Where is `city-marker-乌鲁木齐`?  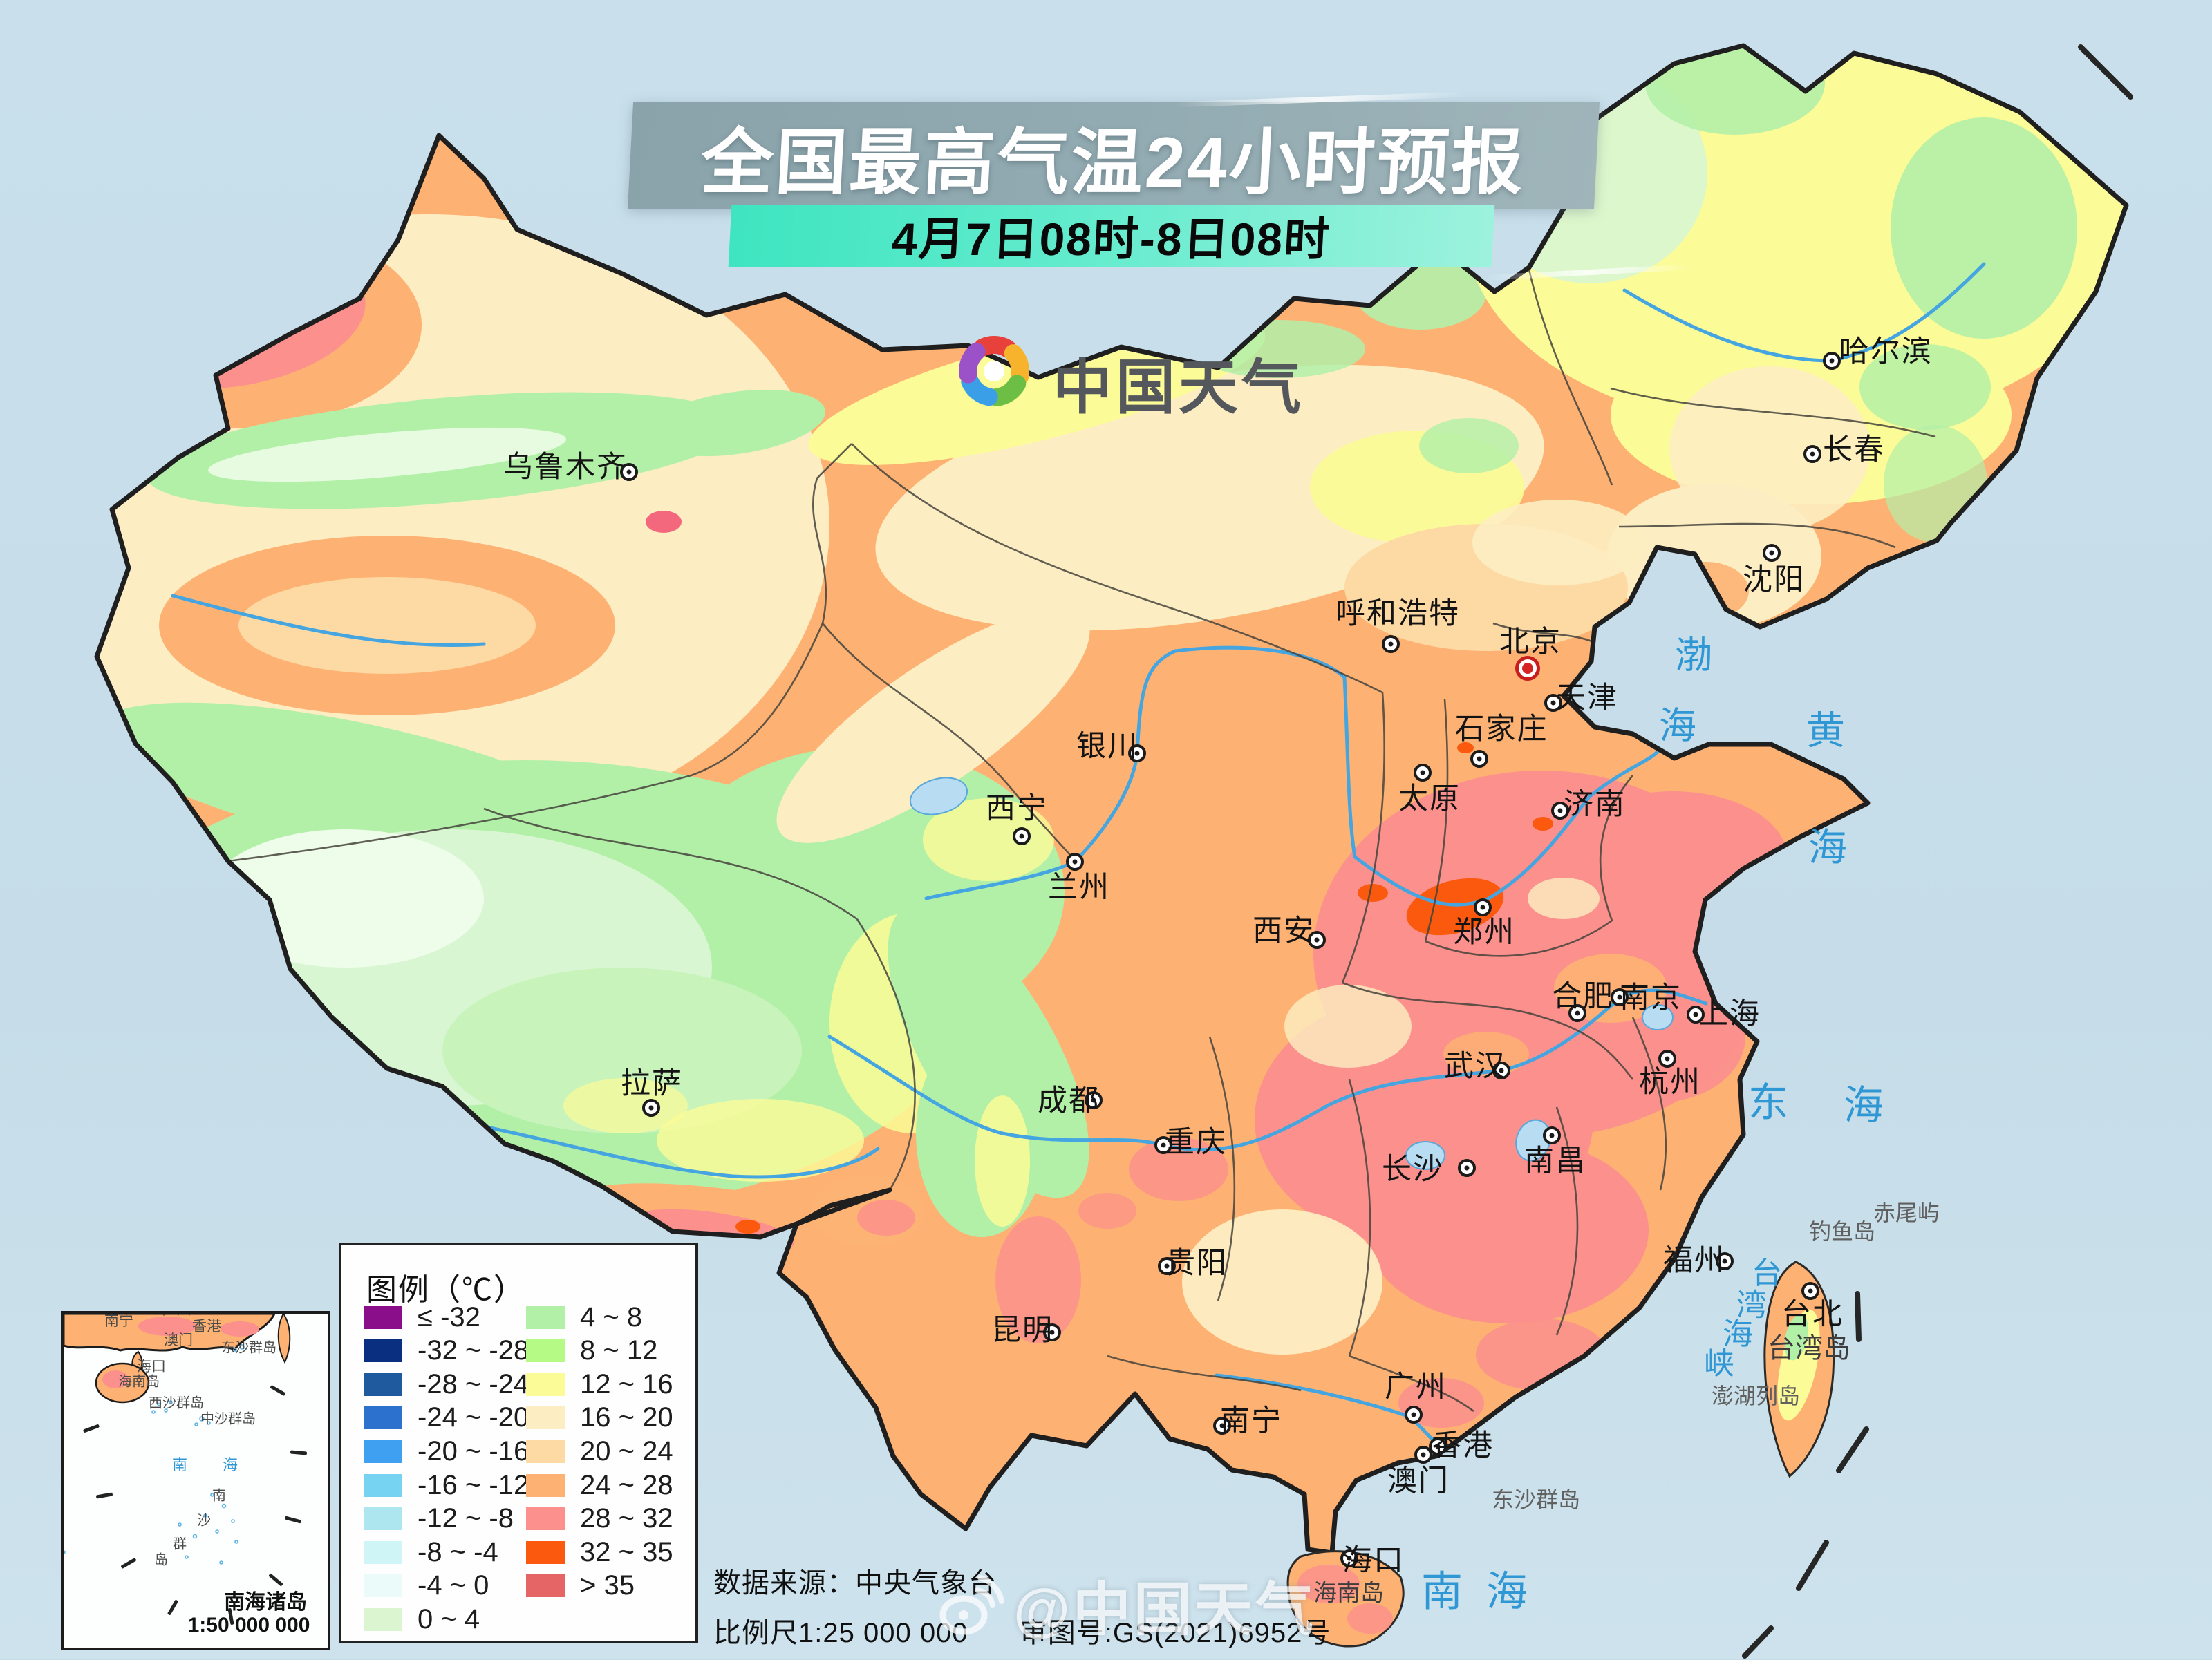
city-marker-乌鲁木齐 is located at coordinates (629, 472).